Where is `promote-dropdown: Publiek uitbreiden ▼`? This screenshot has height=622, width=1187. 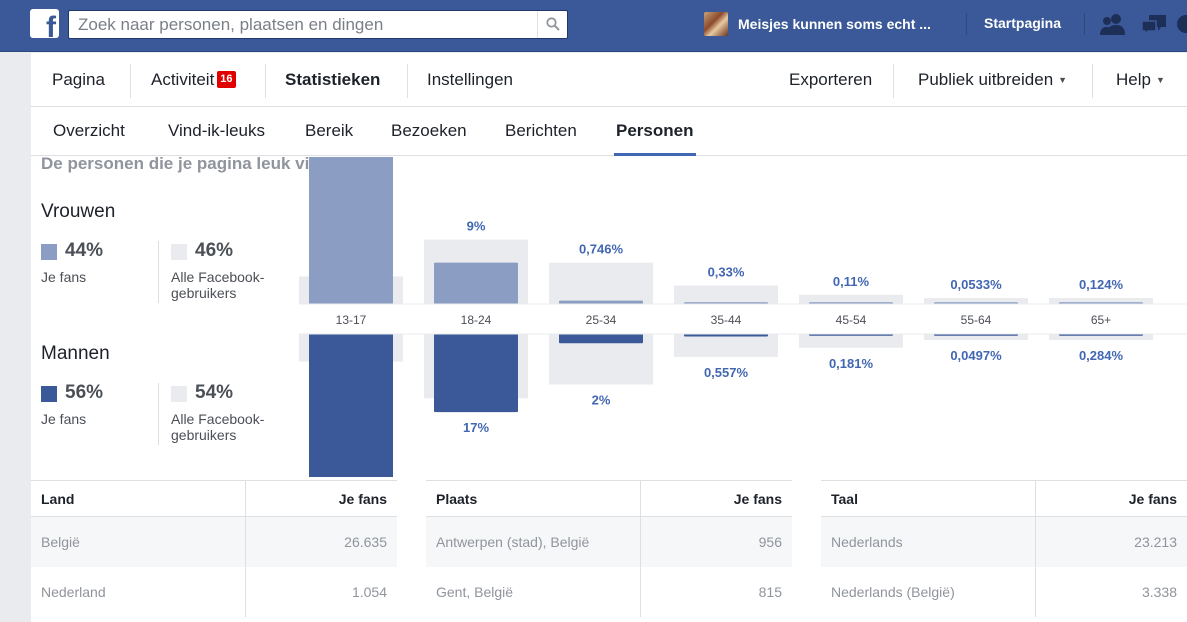 promote-dropdown: Publiek uitbreiden ▼ is located at coordinates (992, 80).